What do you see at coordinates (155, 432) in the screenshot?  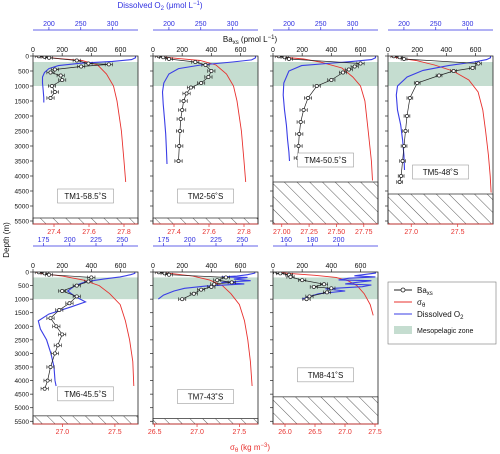 I see `sigma-tick-label: 26.5` at bounding box center [155, 432].